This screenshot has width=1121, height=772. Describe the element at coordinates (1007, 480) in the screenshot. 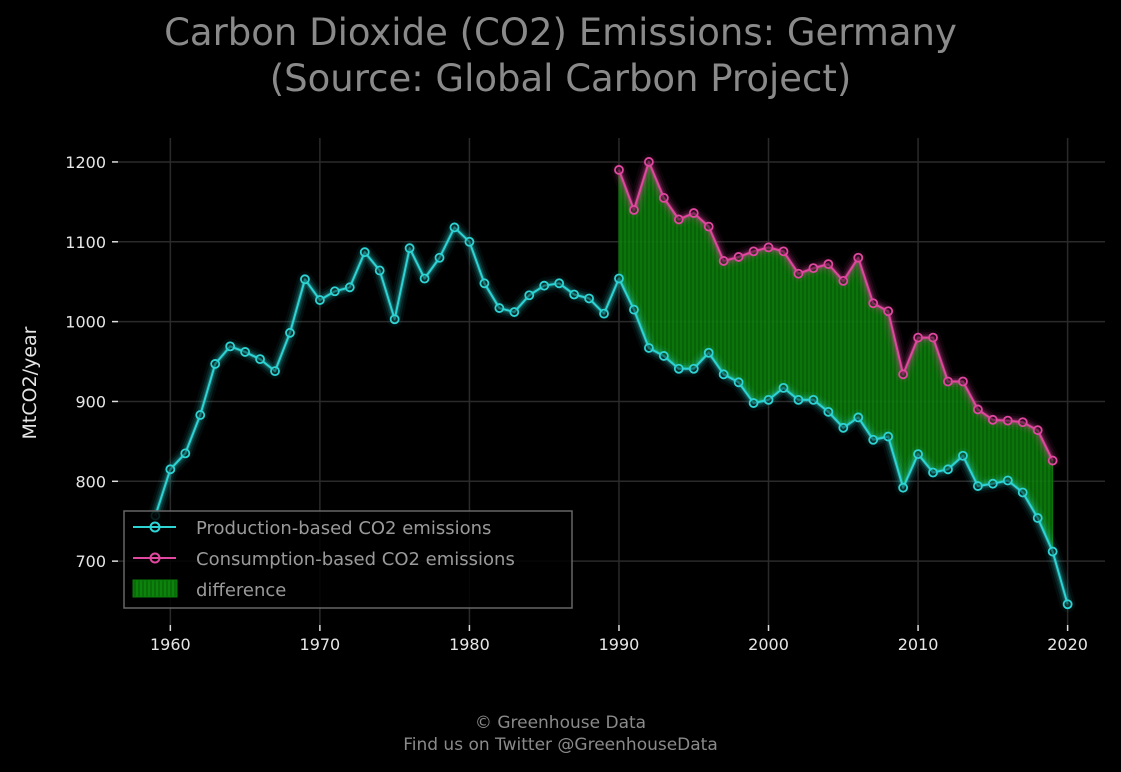

I see `production-point-2016` at that location.